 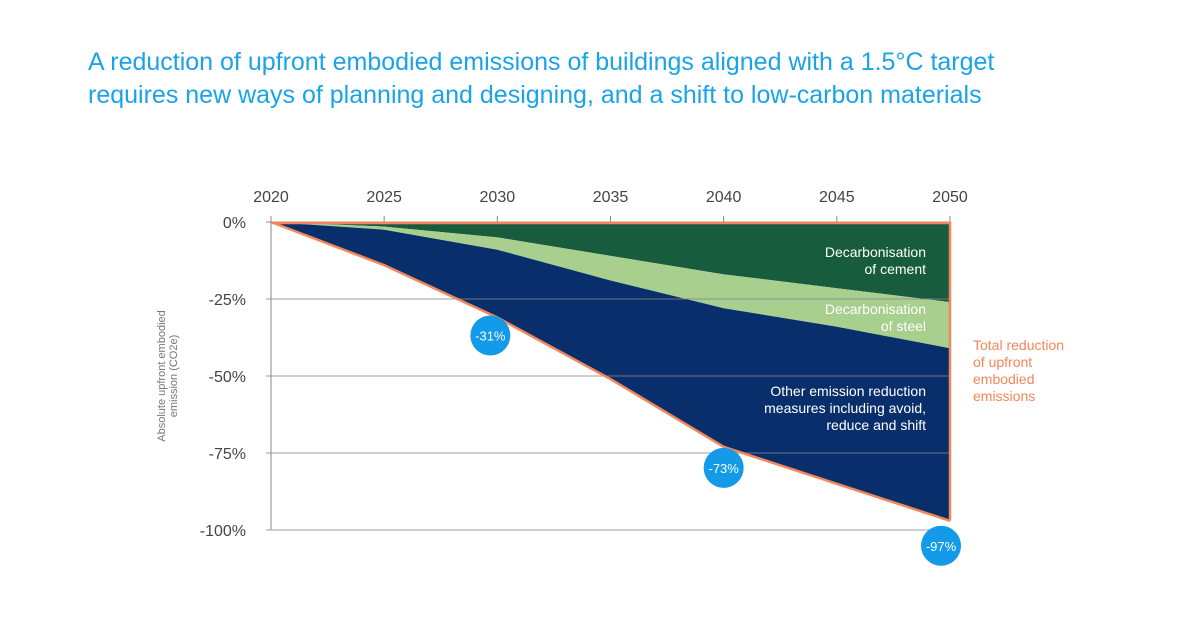 What do you see at coordinates (876, 425) in the screenshot?
I see `series-label-line: reduce and shift` at bounding box center [876, 425].